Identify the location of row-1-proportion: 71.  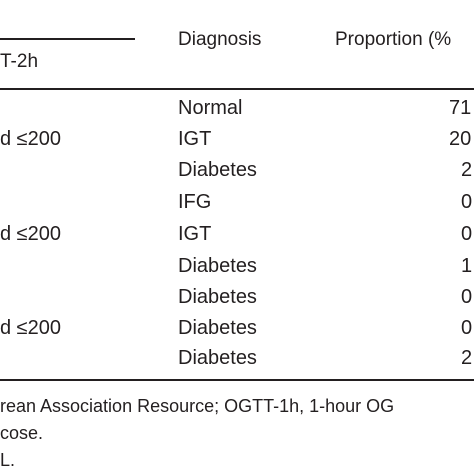
(460, 108).